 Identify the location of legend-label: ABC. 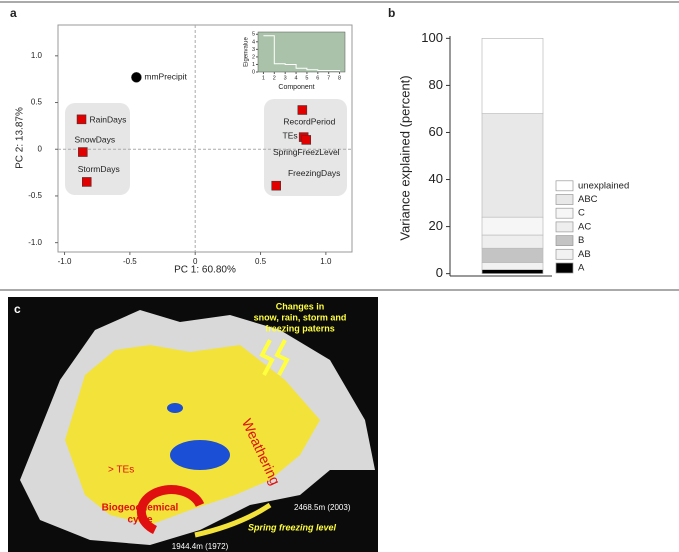
(588, 199).